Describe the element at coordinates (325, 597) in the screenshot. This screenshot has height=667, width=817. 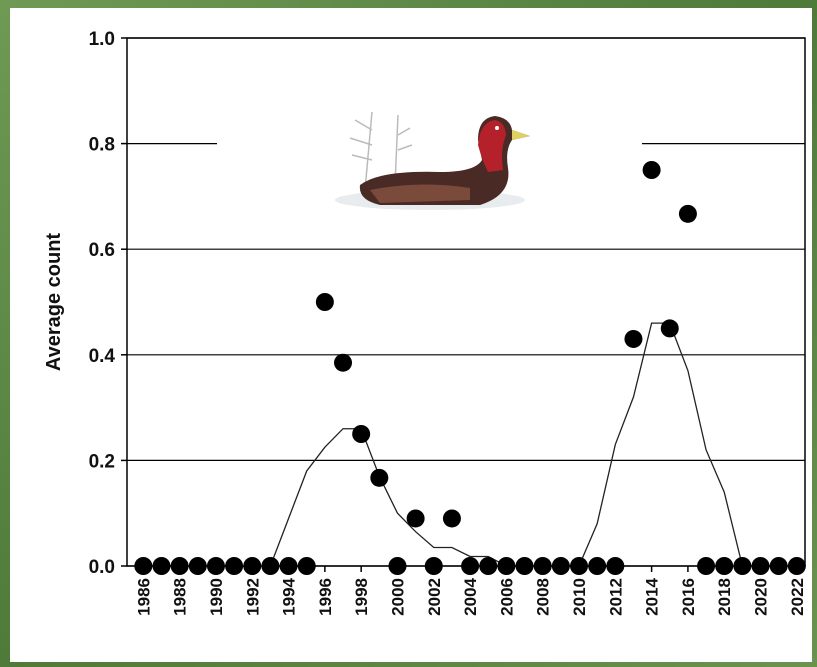
I see `x-tick-label: 1996` at that location.